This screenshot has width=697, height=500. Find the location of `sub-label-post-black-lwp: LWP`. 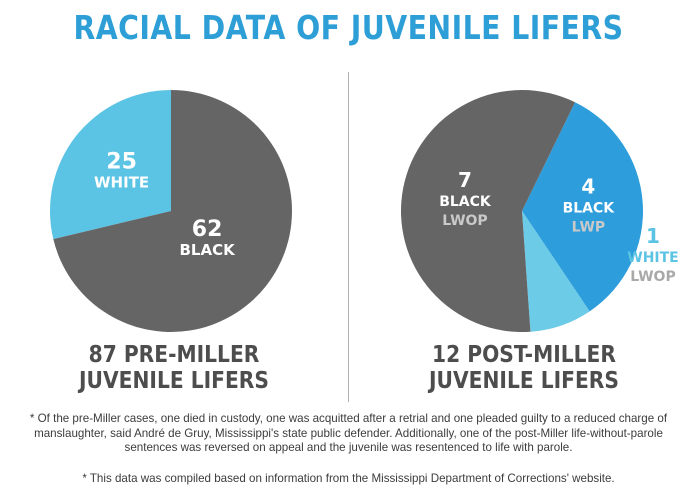

sub-label-post-black-lwp: LWP is located at coordinates (589, 227).